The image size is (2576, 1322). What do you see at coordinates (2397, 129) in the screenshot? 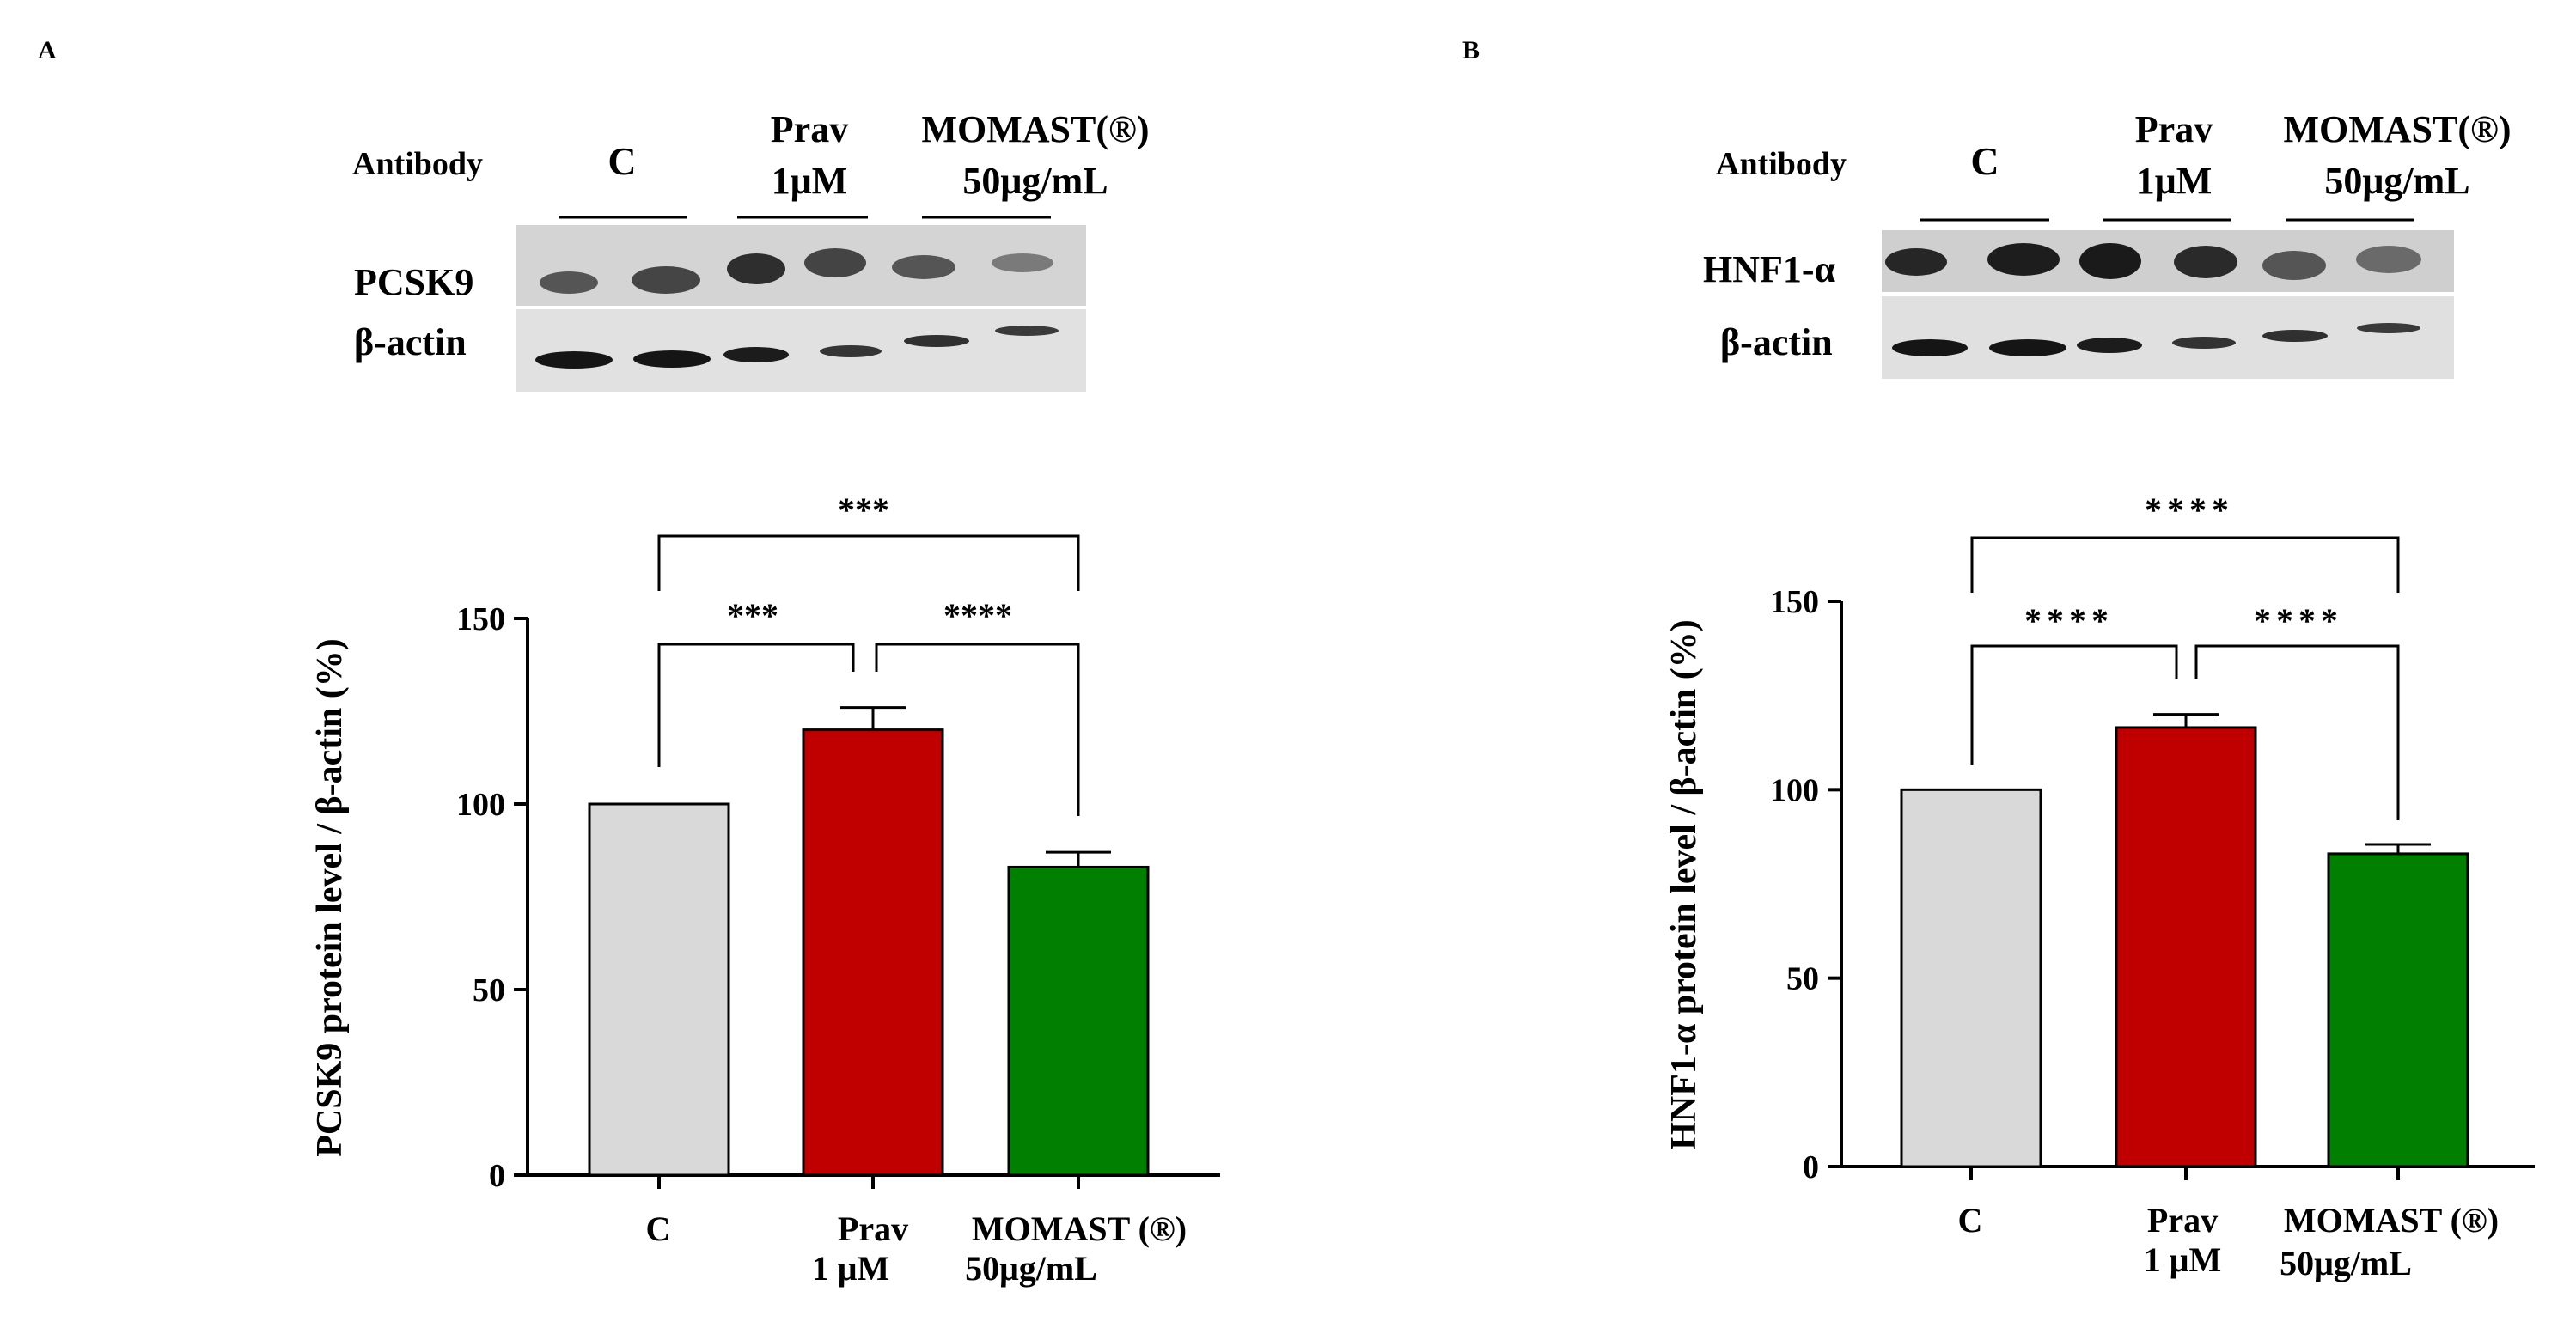
I see `panel-b-blot-group-momast-line1: MOMAST(®)` at bounding box center [2397, 129].